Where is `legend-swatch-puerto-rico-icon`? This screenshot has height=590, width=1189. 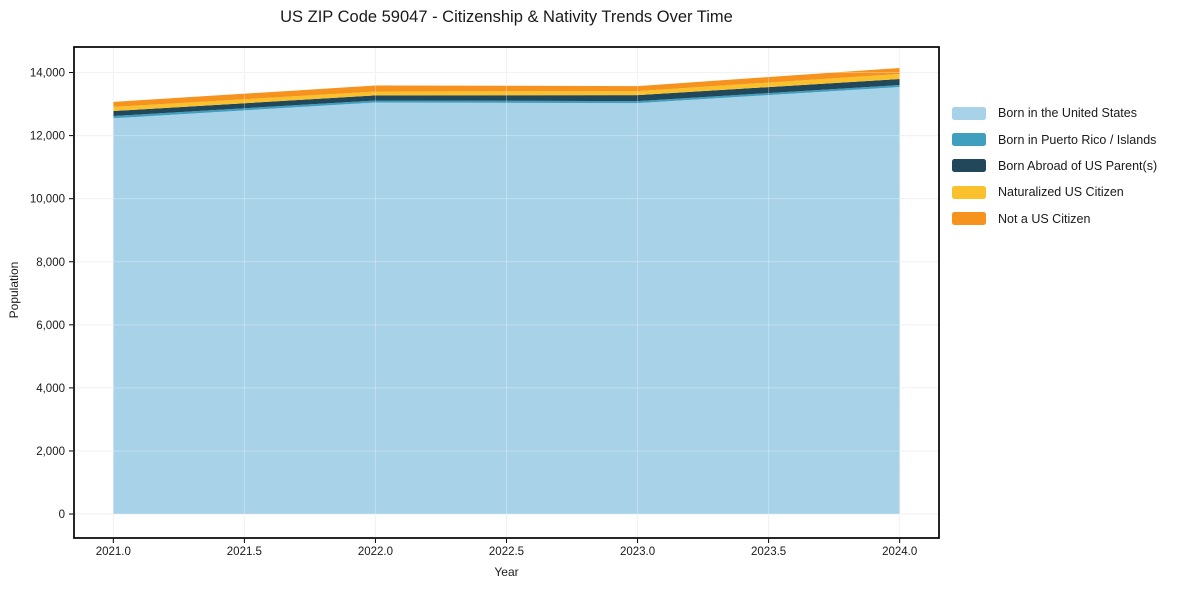 legend-swatch-puerto-rico-icon is located at coordinates (969, 140).